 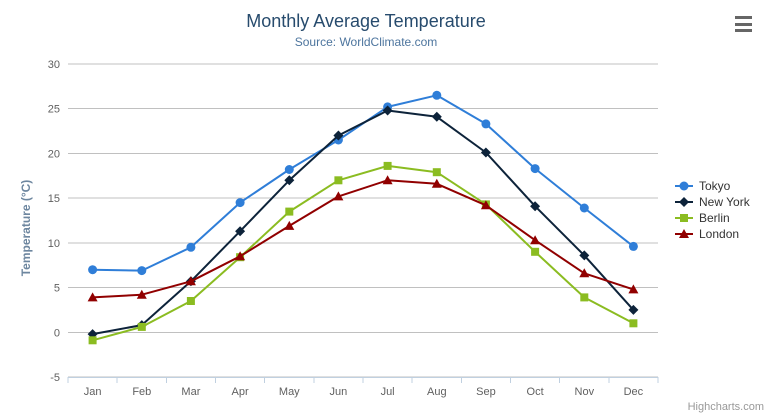 What do you see at coordinates (289, 392) in the screenshot?
I see `x-axis-label: May` at bounding box center [289, 392].